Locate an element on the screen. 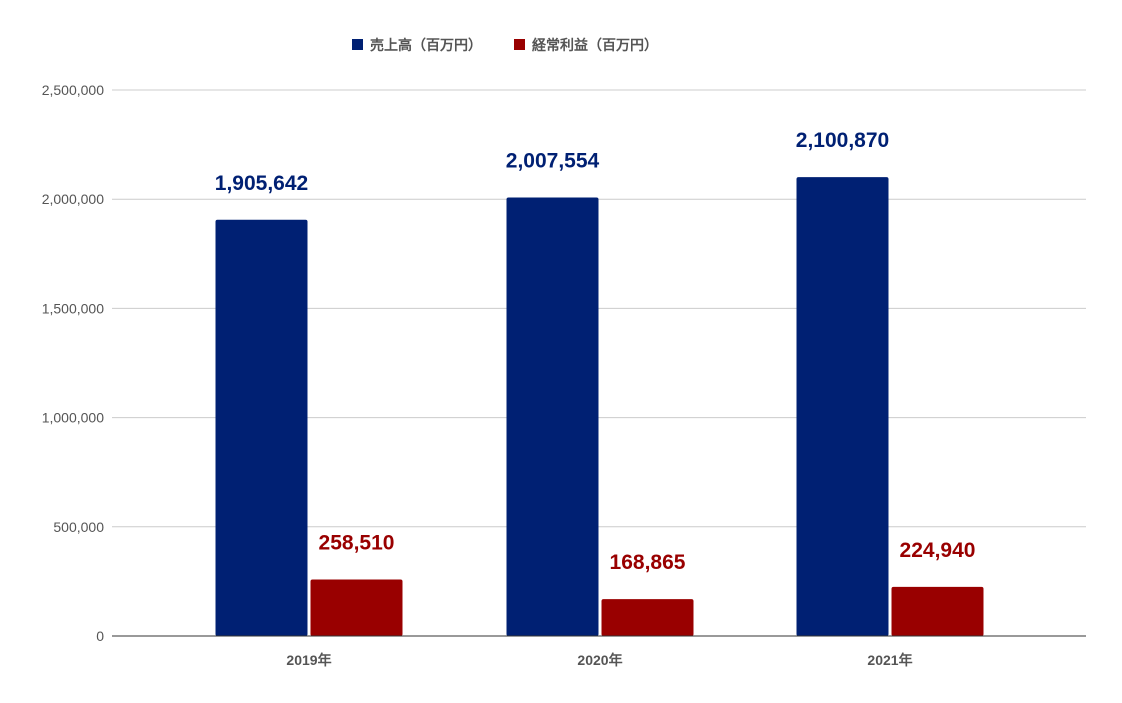 The height and width of the screenshot is (703, 1122). data-label-sales-2: 2,007,554 is located at coordinates (553, 161).